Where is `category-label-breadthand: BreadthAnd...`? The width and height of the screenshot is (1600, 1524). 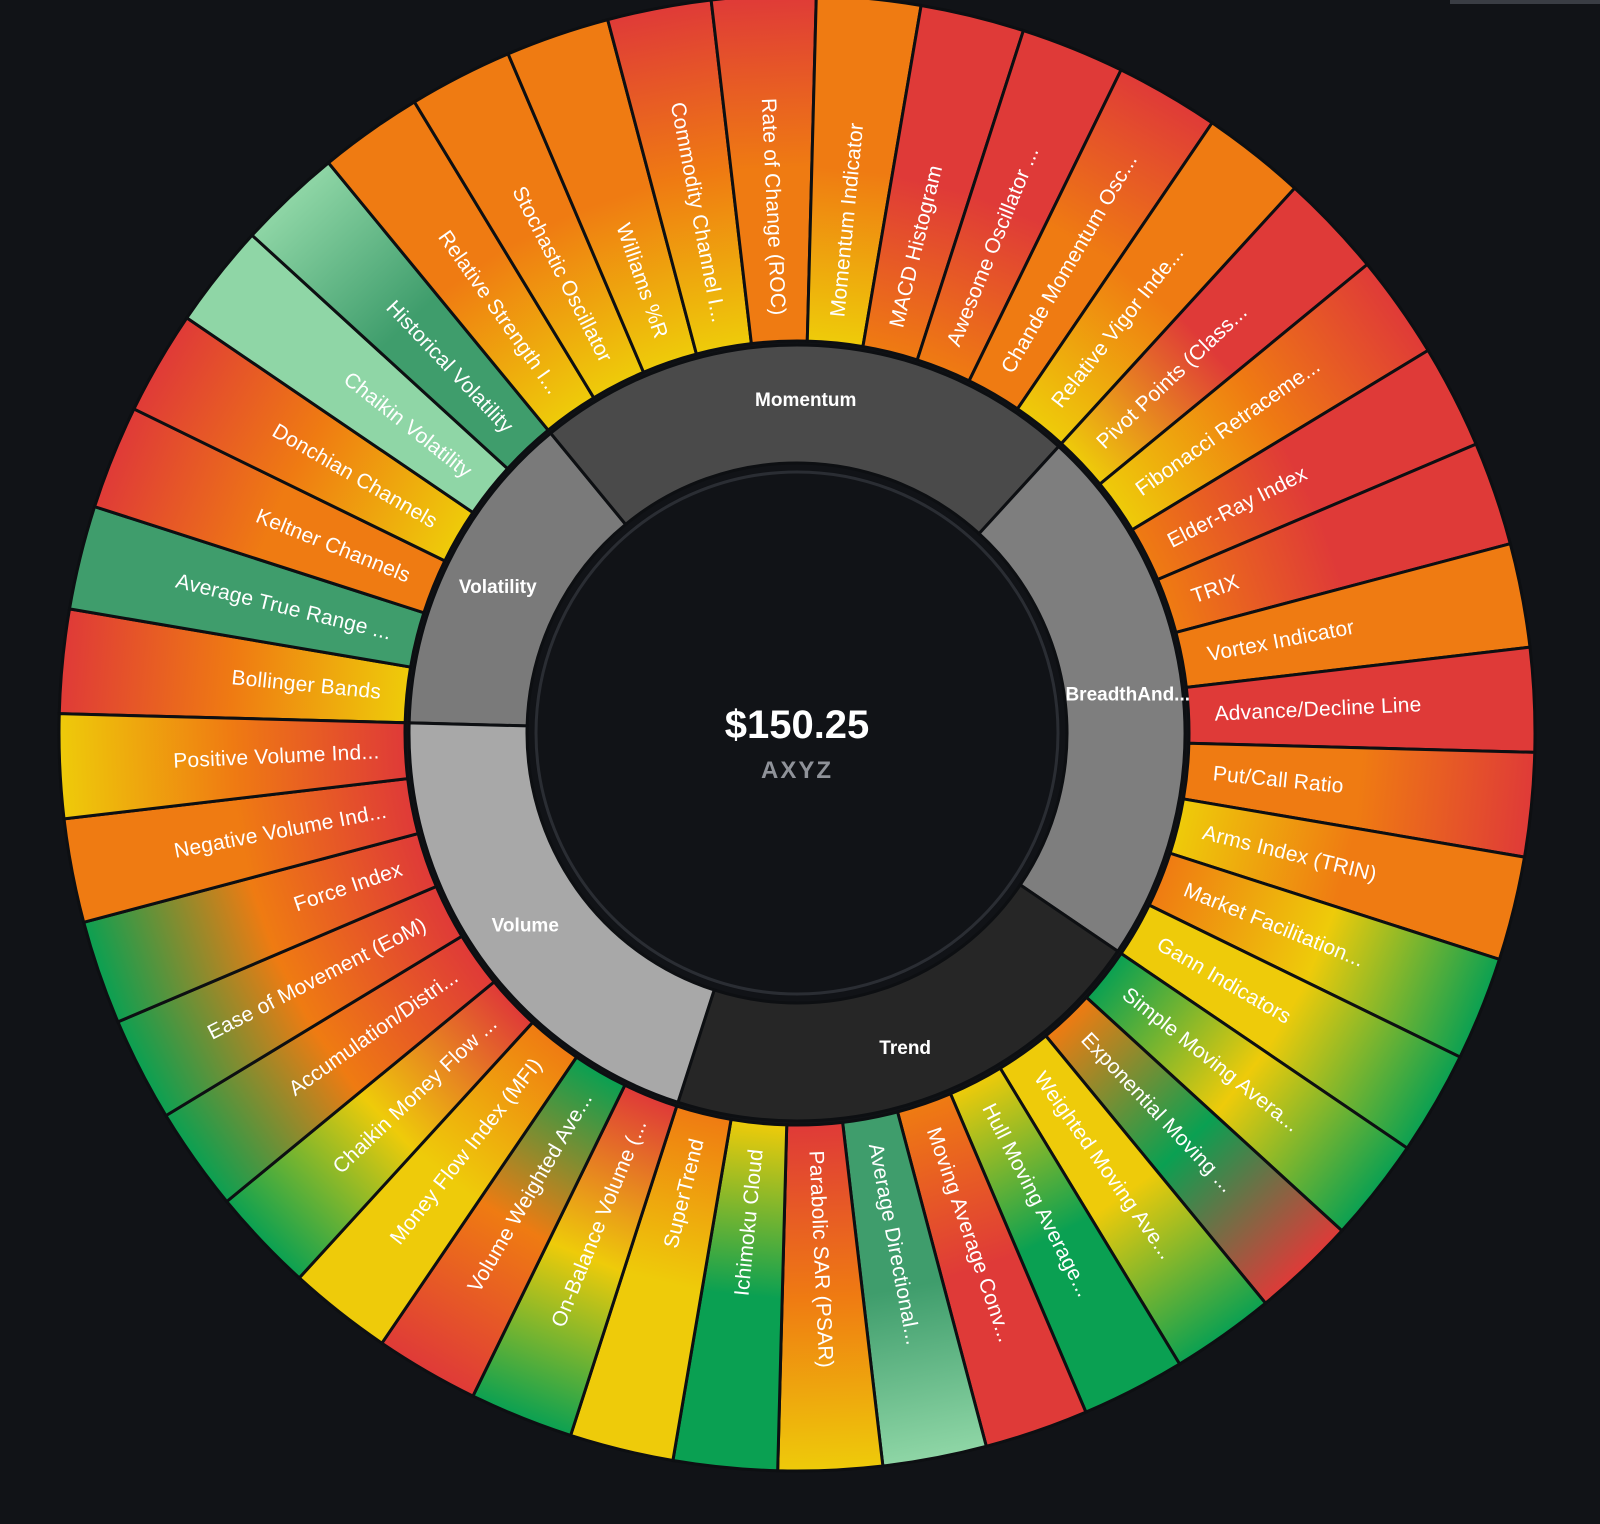
category-label-breadthand: BreadthAnd... is located at coordinates (1127, 694).